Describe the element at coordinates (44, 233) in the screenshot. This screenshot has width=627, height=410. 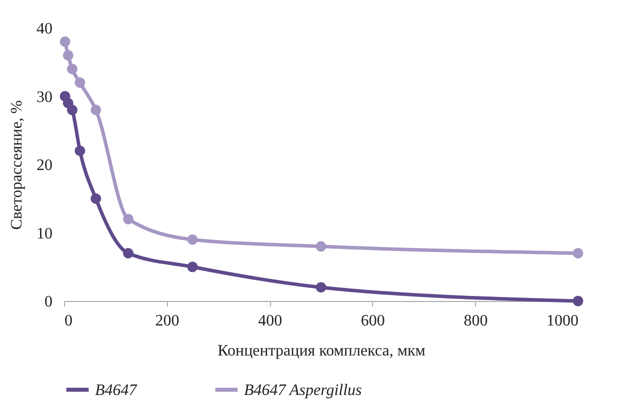
I see `y-tick-label: 10` at that location.